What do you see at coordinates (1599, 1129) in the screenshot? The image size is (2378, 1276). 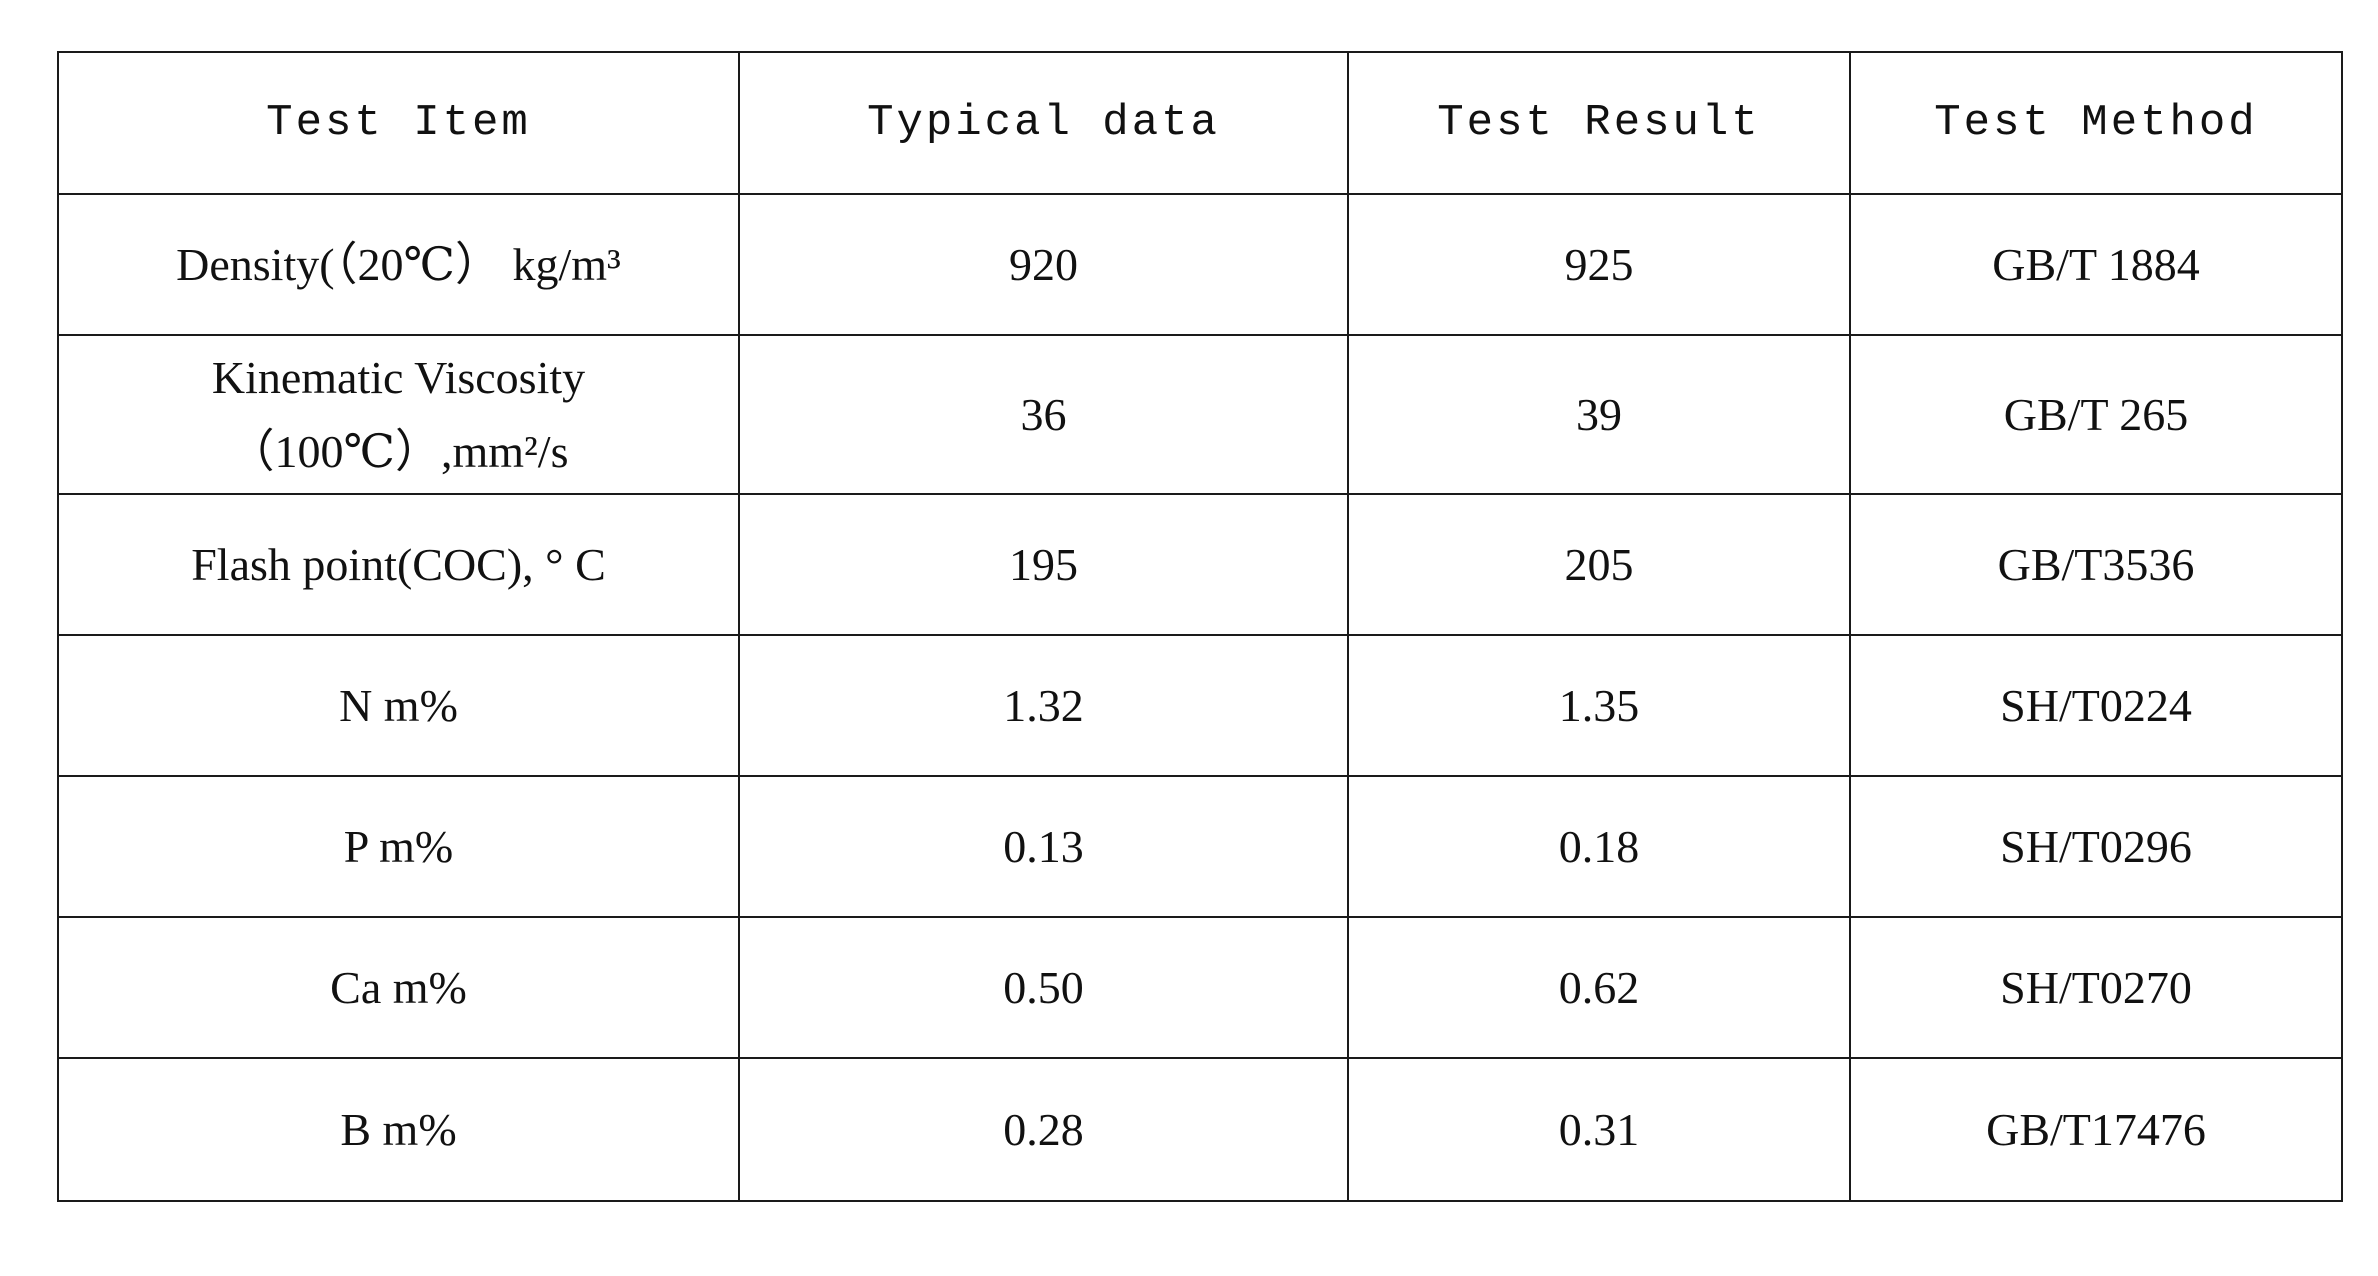 I see `table-cell: 0.31` at bounding box center [1599, 1129].